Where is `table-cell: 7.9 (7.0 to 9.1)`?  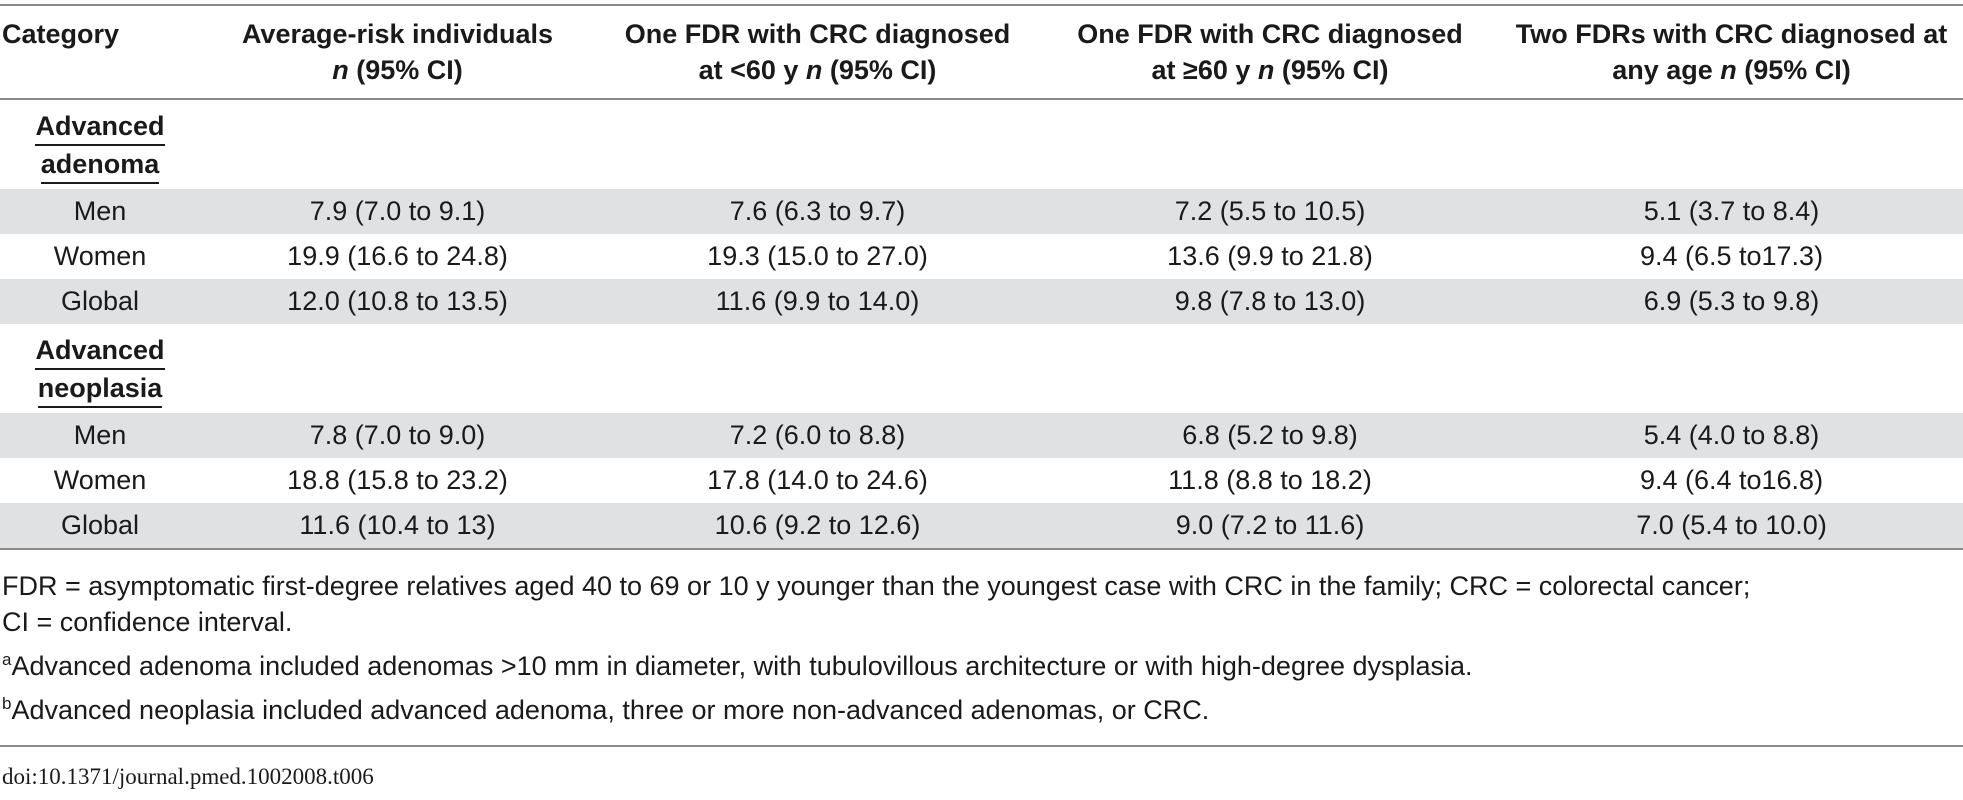
table-cell: 7.9 (7.0 to 9.1) is located at coordinates (397, 211).